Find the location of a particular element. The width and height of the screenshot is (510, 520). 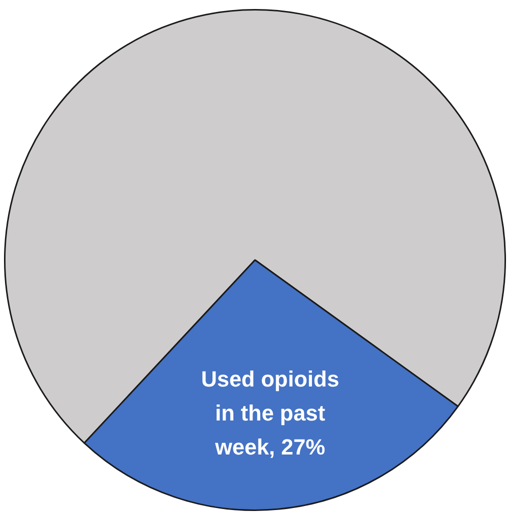

slice-label: Used opioids in the past week, 27% is located at coordinates (270, 413).